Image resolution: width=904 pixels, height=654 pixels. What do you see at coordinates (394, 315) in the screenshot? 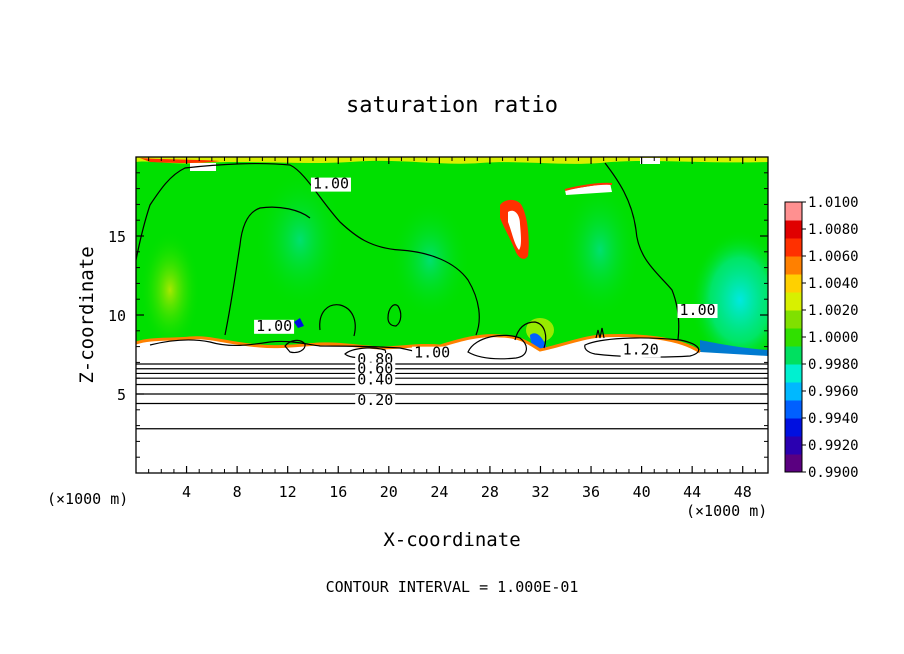
I see `contour-ellipse-small` at bounding box center [394, 315].